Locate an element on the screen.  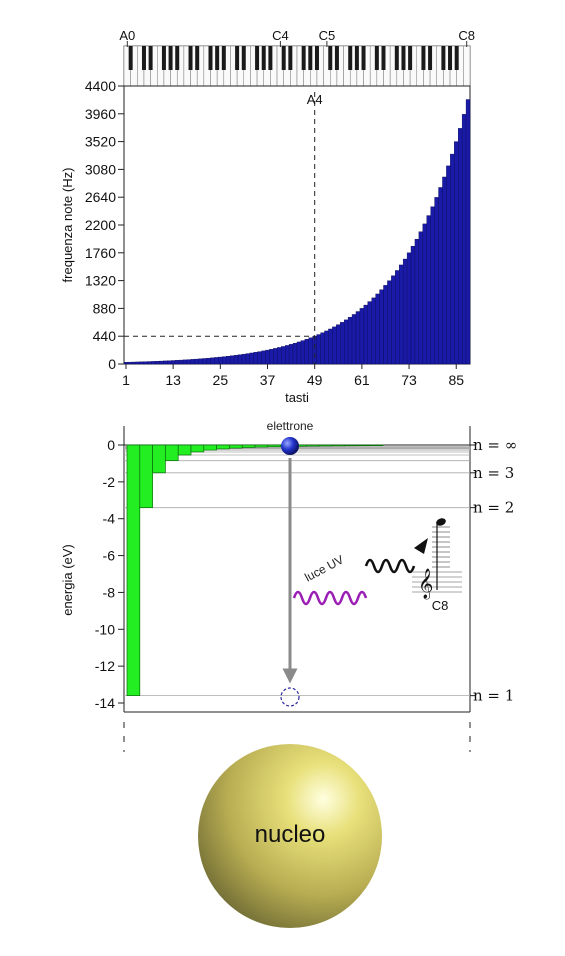
y-tick-label: 0 is located at coordinates (111, 445).